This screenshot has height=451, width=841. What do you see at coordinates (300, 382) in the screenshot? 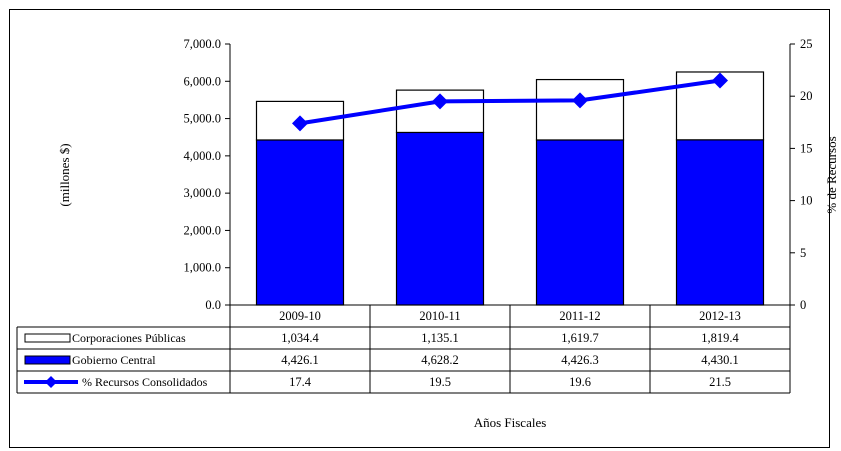
I see `table-cell-value: 17.4` at bounding box center [300, 382].